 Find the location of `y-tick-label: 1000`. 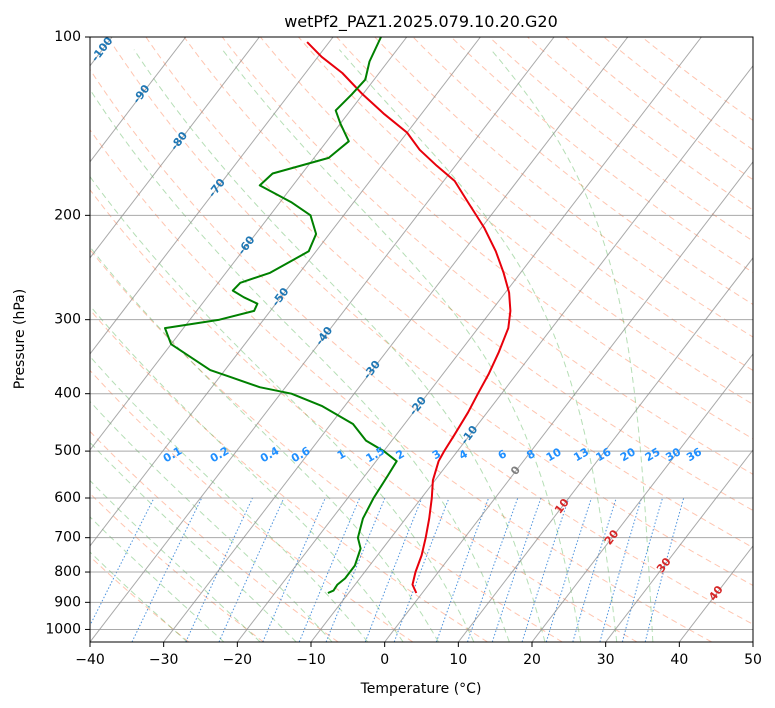

y-tick-label: 1000 is located at coordinates (63, 629).